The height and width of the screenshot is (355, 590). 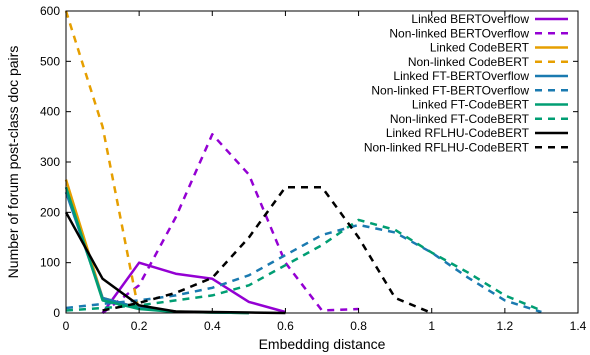 I want to click on legend-label: Linked BERTOverflow, so click(x=470, y=19).